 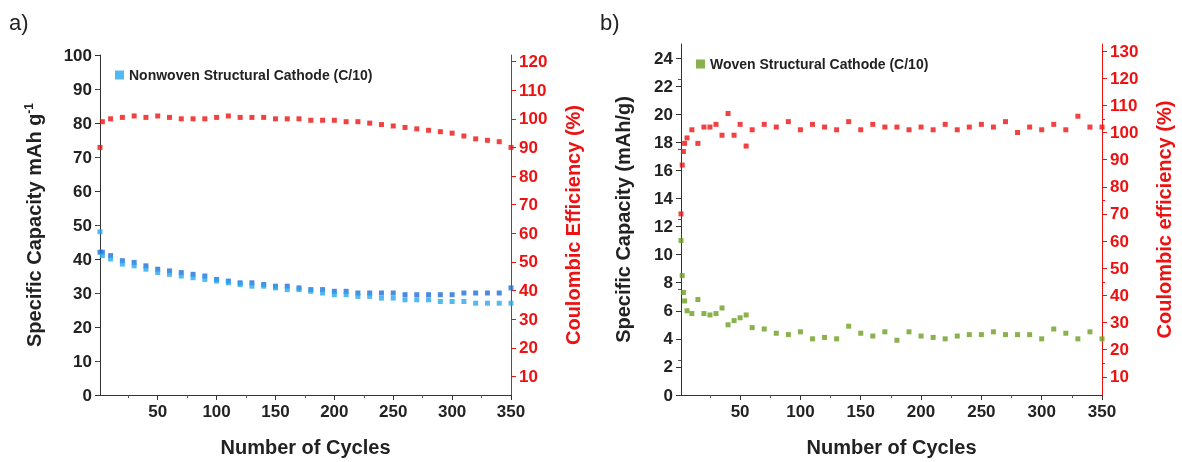 What do you see at coordinates (668, 283) in the screenshot?
I see `y-tick-label: 8` at bounding box center [668, 283].